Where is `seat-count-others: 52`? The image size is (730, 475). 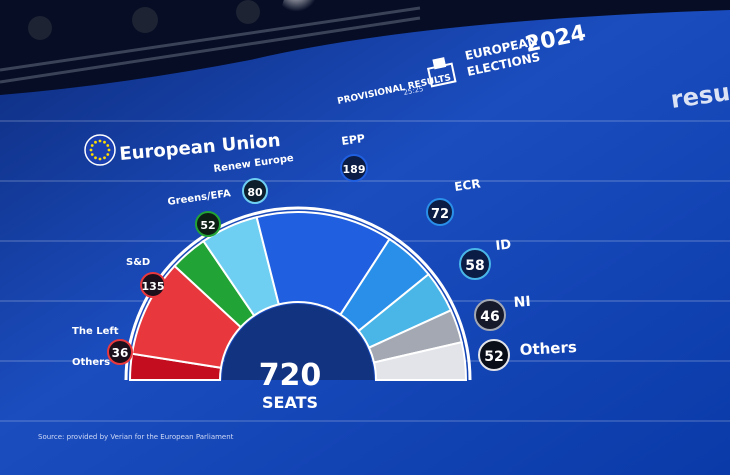 seat-count-others: 52 is located at coordinates (493, 357).